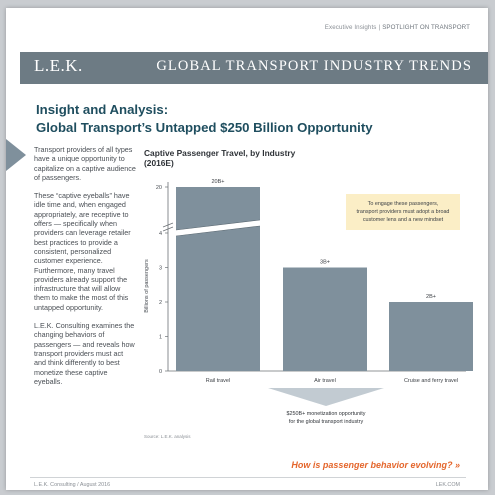  Describe the element at coordinates (447, 485) in the screenshot. I see `footer-website-link: LEK.COM` at that location.